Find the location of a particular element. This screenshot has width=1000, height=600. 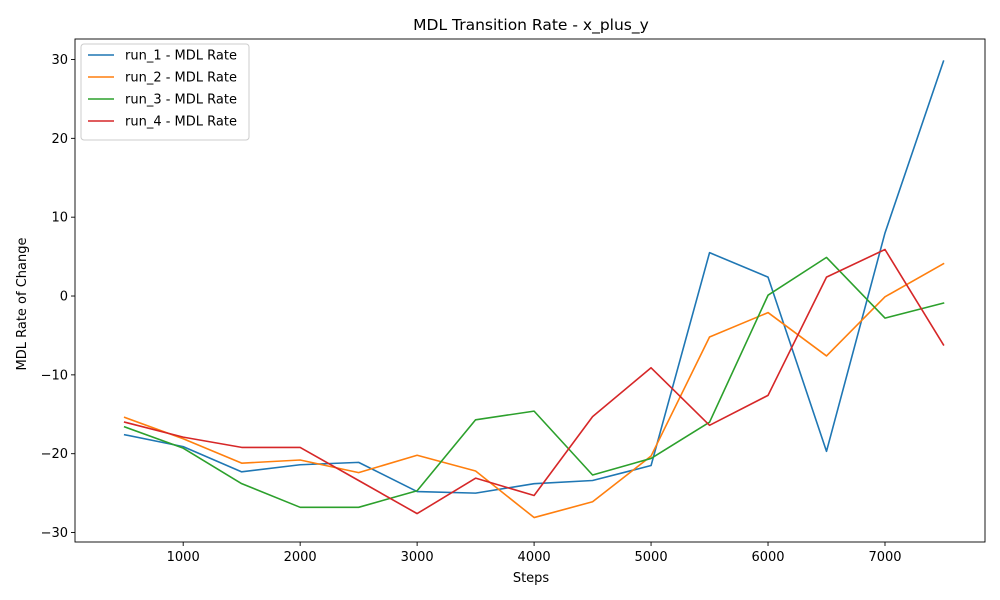

legend-label-3: run_3 - MDL Rate is located at coordinates (181, 100).